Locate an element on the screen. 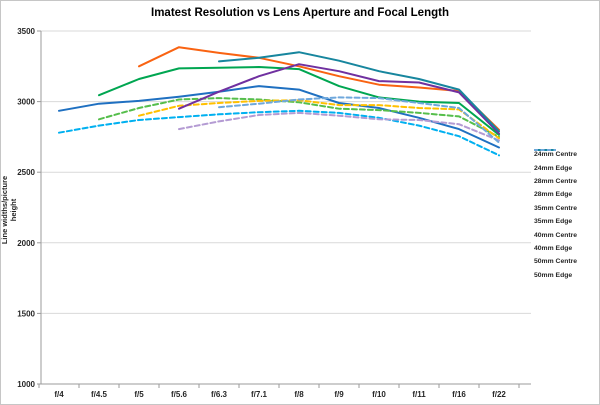 This screenshot has width=600, height=405. legend-entry-50mm-edge: 50mm Edge is located at coordinates (566, 215).